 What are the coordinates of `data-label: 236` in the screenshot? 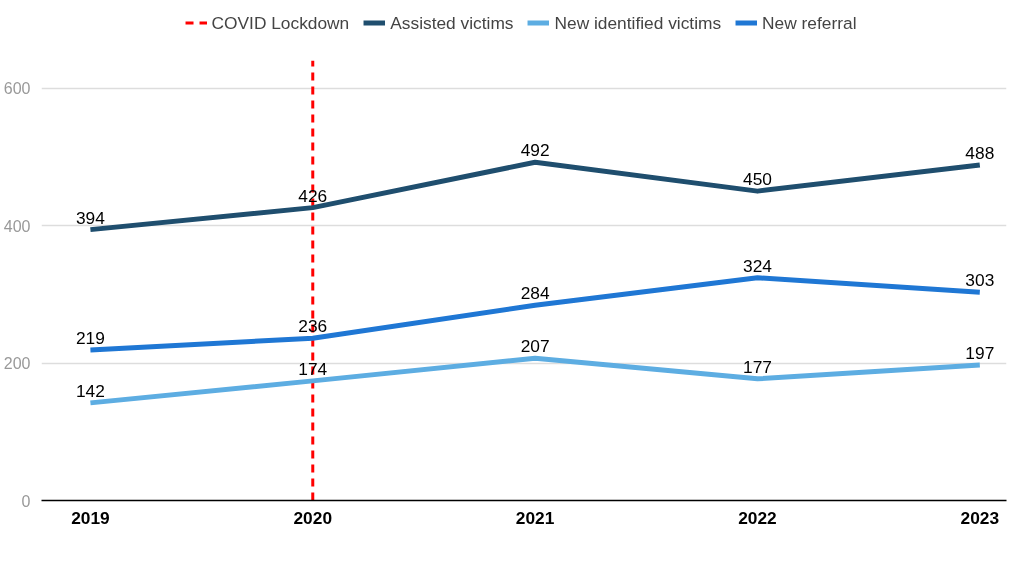 It's located at (313, 326).